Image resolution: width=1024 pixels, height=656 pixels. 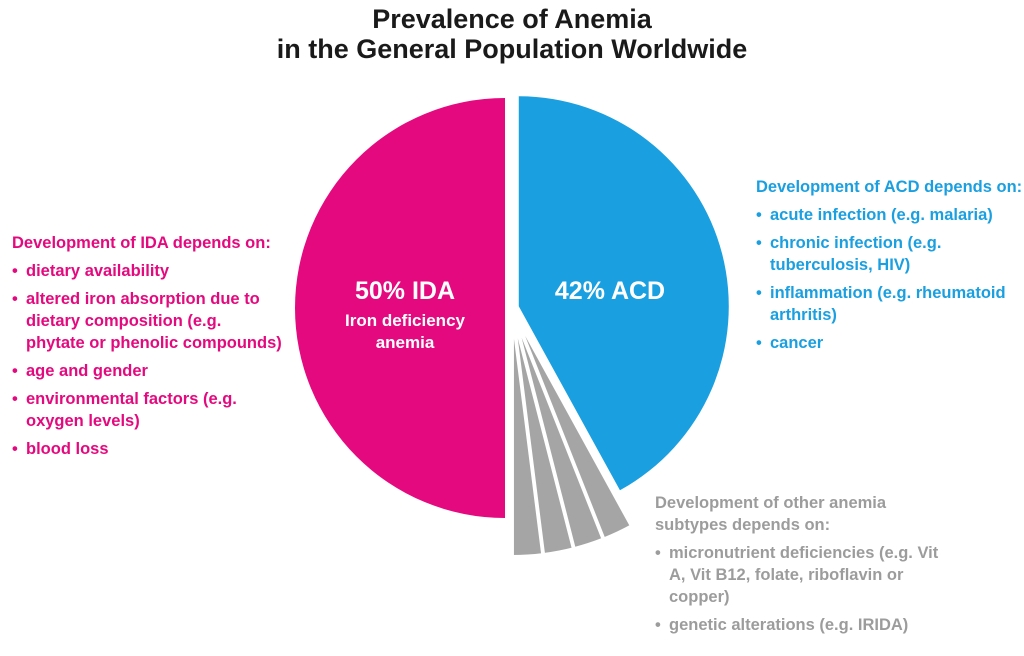 What do you see at coordinates (512, 49) in the screenshot?
I see `chart-title-line-2: in the General Population Worldwide` at bounding box center [512, 49].